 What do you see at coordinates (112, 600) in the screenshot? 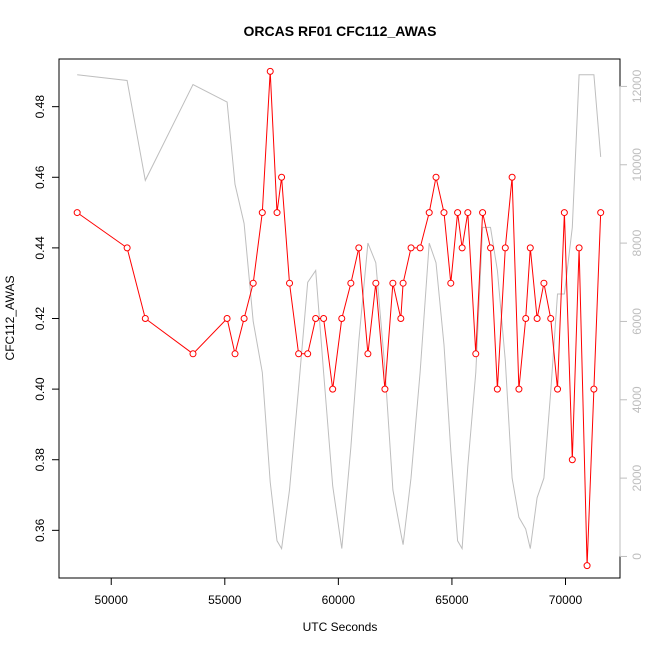
I see `x-tick-label: 50000` at bounding box center [112, 600].